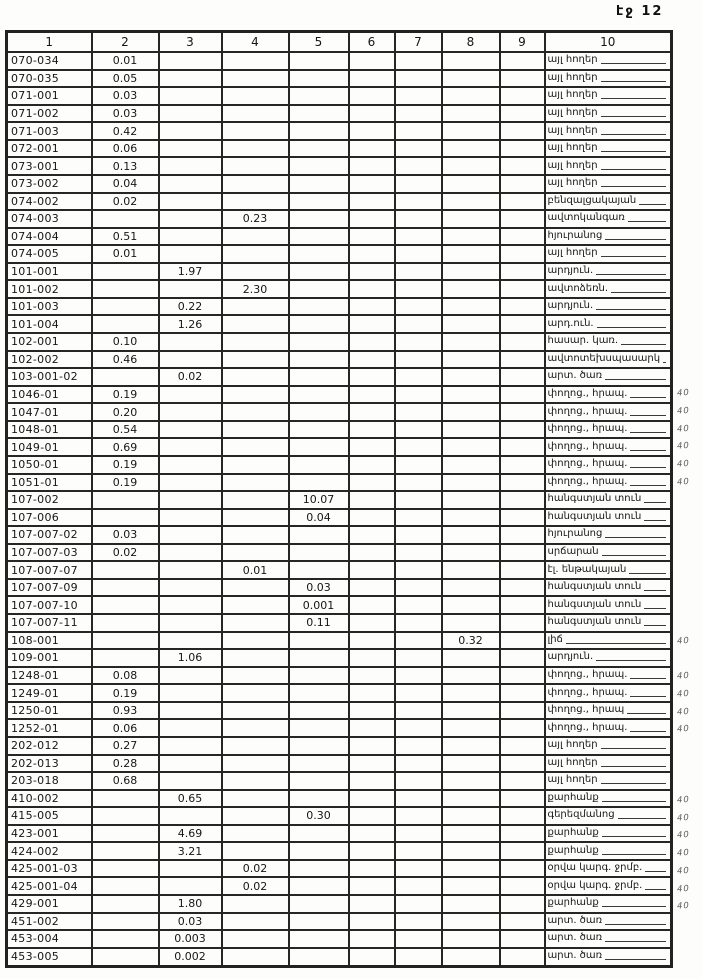 The height and width of the screenshot is (979, 702). I want to click on table-row: 1049-01 0.69 փողոց., հրապ., so click(339, 447).